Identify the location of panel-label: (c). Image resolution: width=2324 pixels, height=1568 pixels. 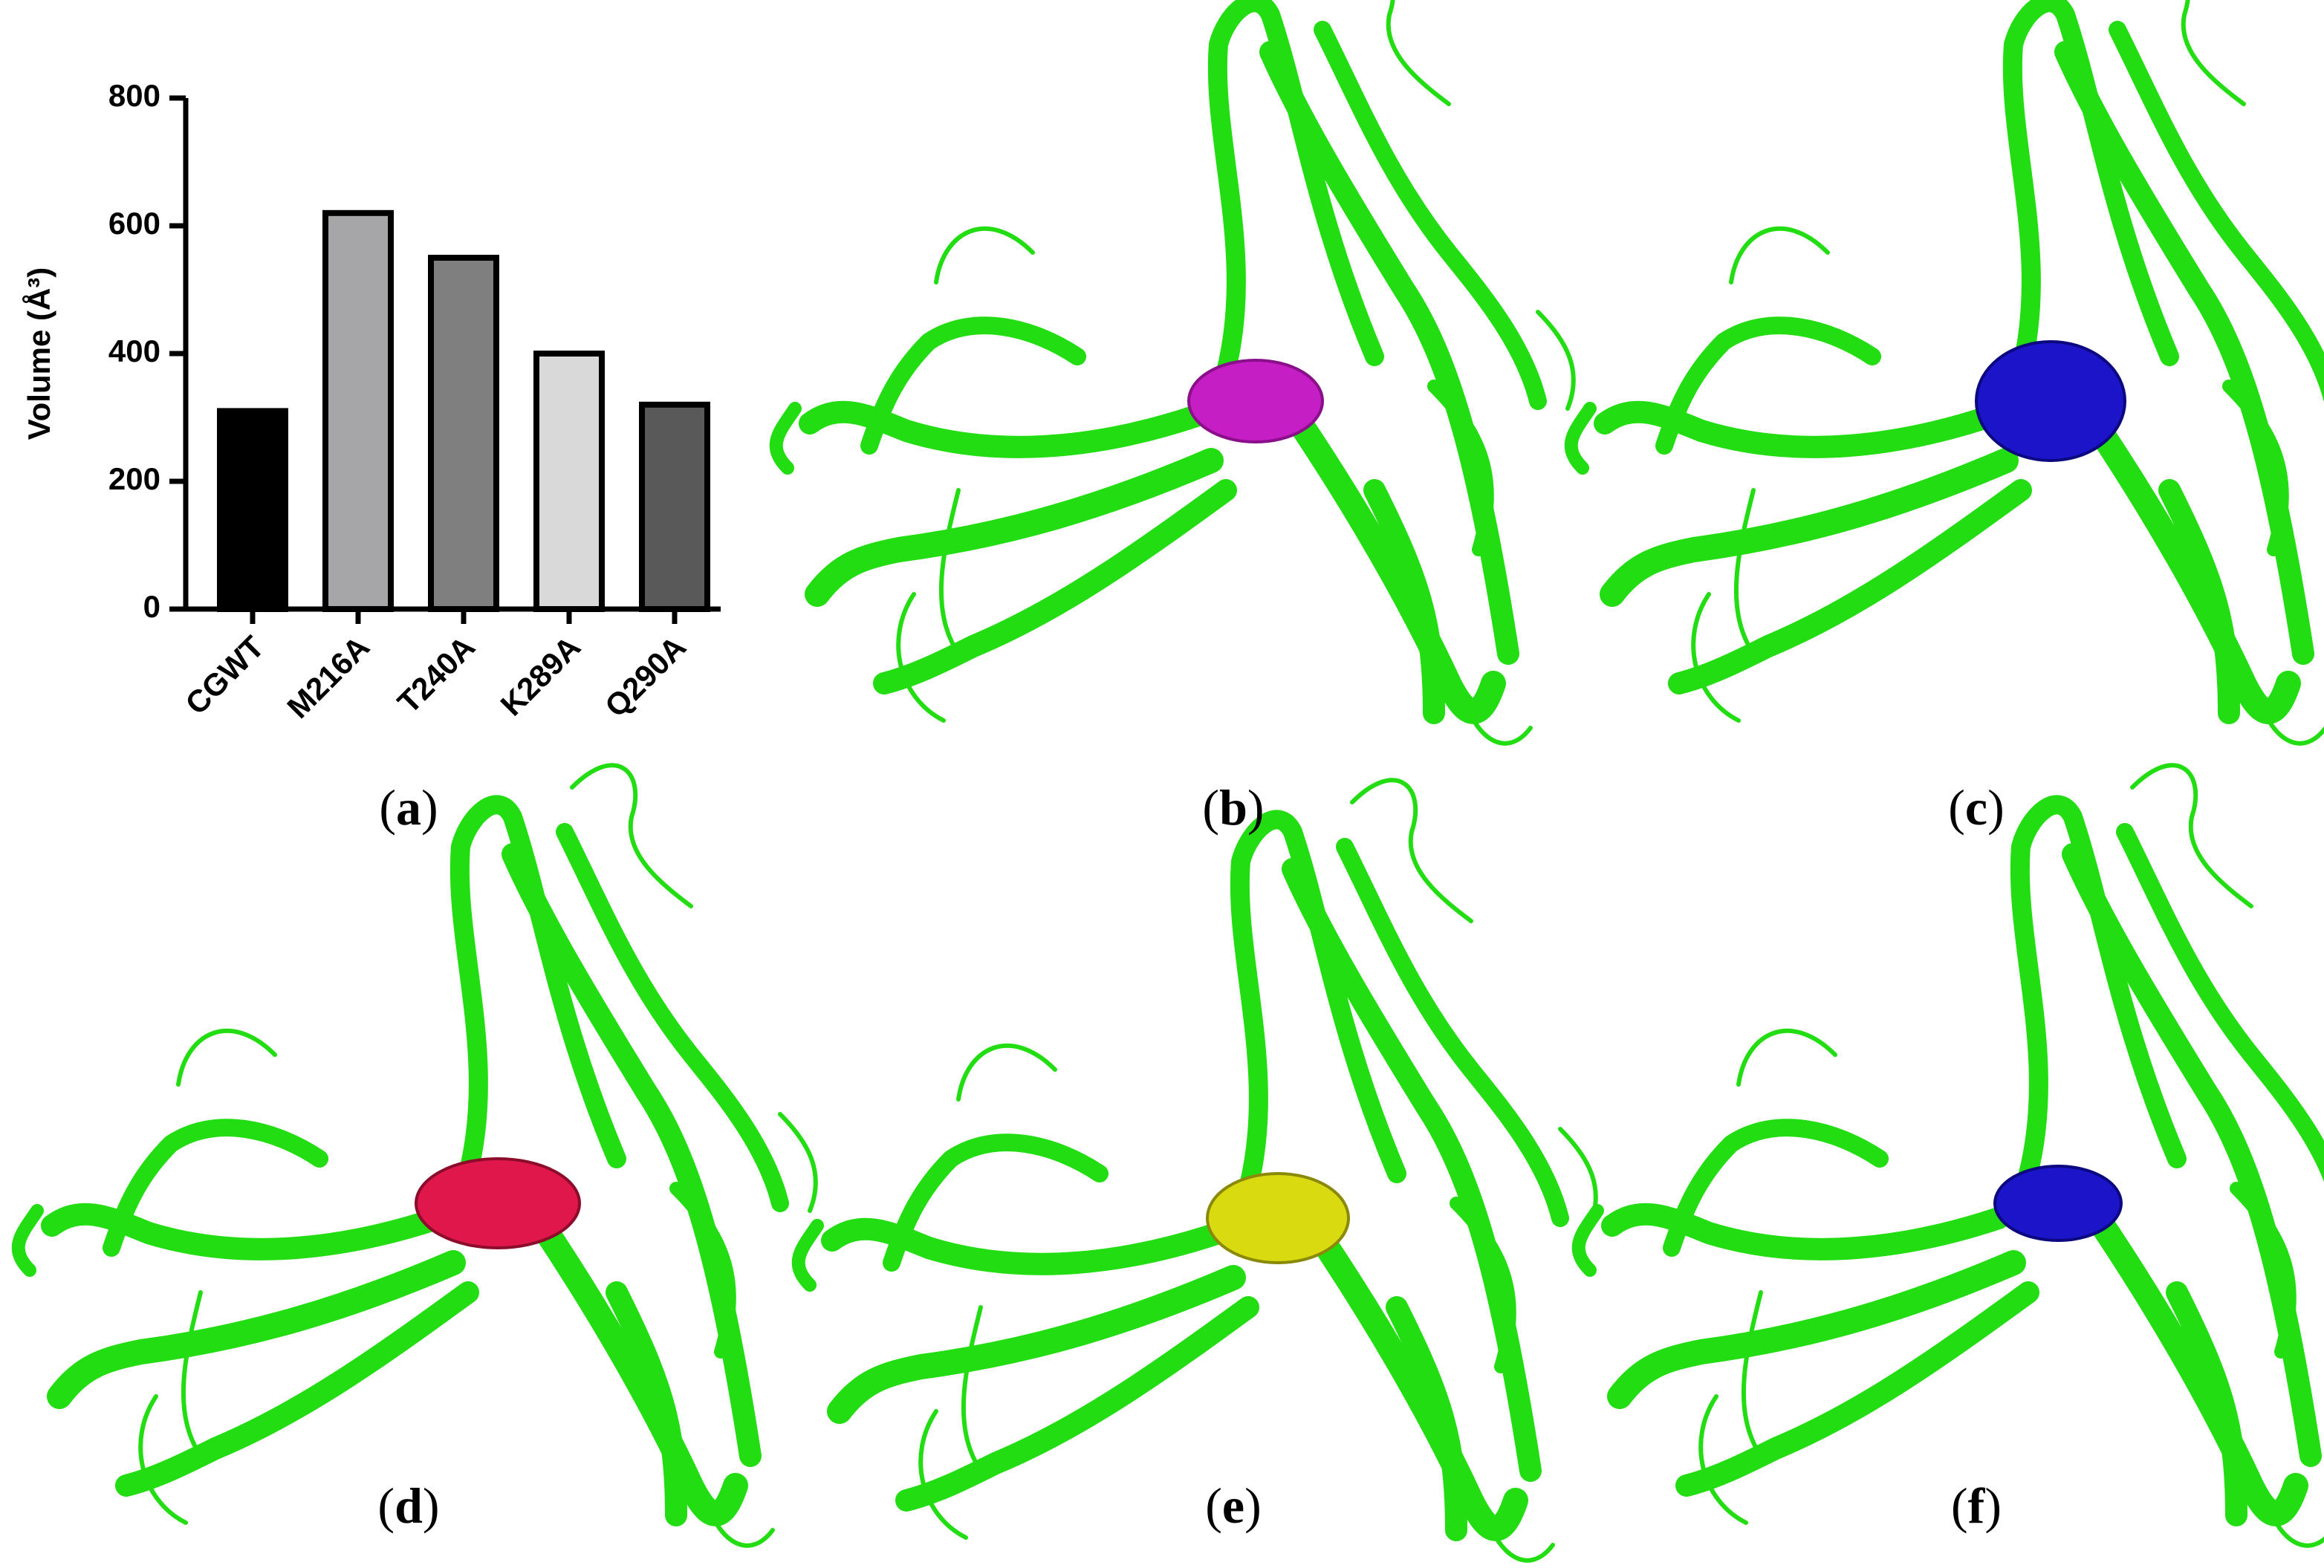
(1976, 807).